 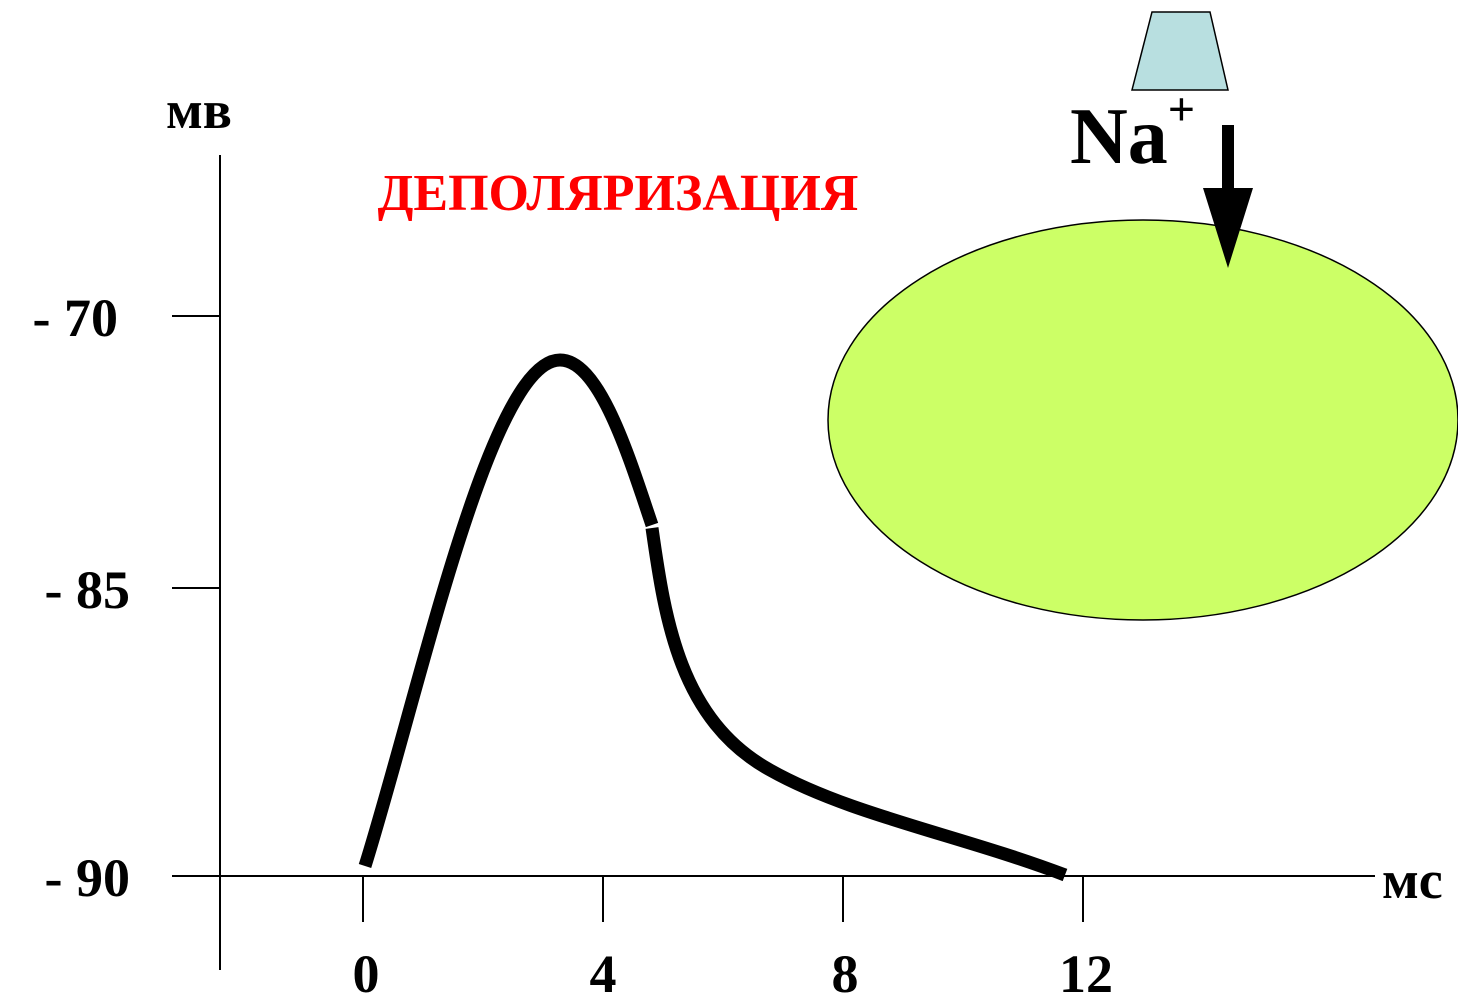 I want to click on x-tick-label: 12, so click(x=1086, y=970).